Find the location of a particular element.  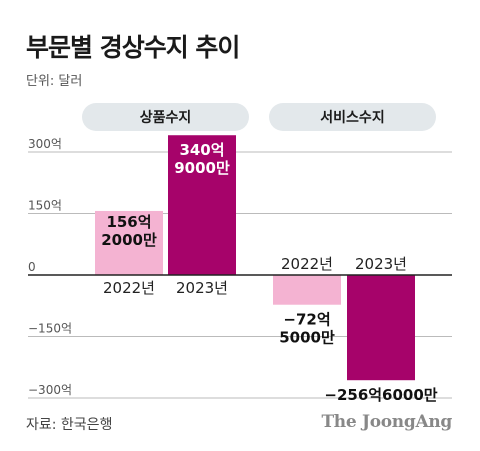

category-label: 상품수지 is located at coordinates (166, 118).